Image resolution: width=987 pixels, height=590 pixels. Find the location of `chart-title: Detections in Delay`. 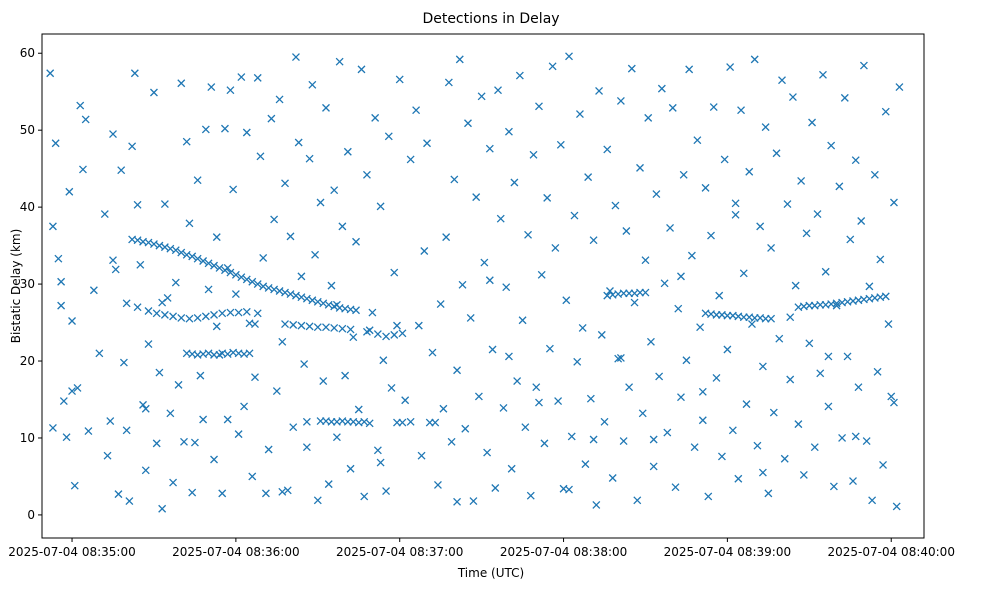

chart-title: Detections in Delay is located at coordinates (490, 19).